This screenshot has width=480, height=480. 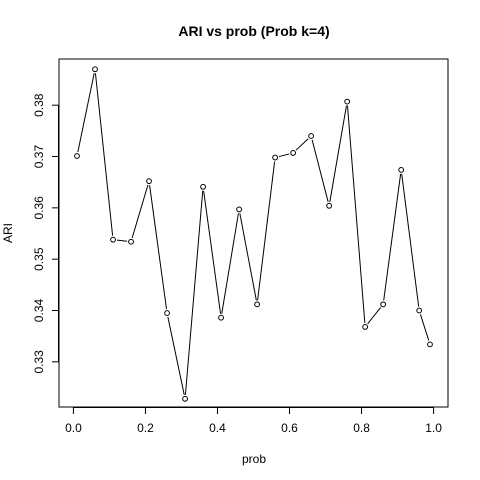 I want to click on y-axis: 0.33 0.34 0.35 0.36 0.37 0.38, so click(x=45, y=233).